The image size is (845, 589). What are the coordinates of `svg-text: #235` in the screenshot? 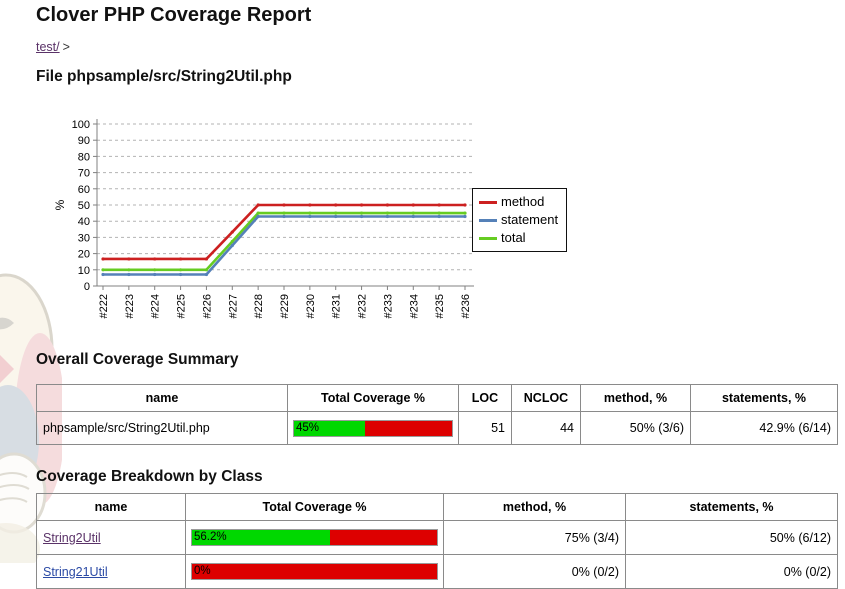 It's located at (440, 306).